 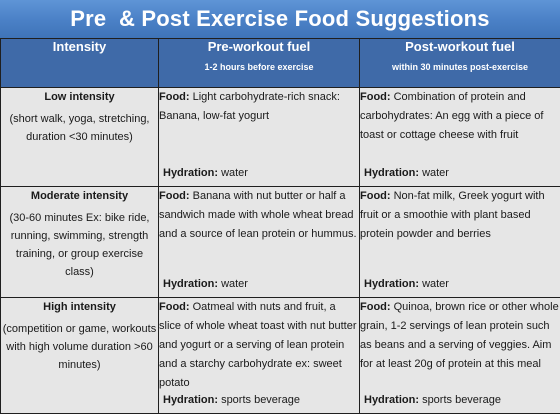 I want to click on intensity-name: Low intensity, so click(x=79, y=97).